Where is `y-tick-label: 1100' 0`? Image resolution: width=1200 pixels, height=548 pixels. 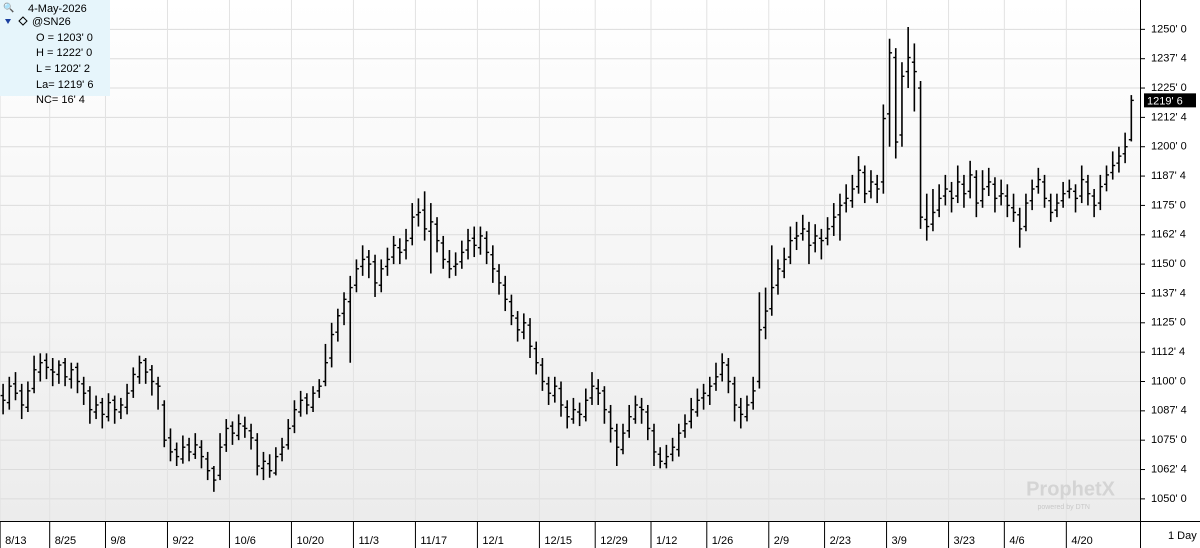
y-tick-label: 1100' 0 is located at coordinates (1168, 381).